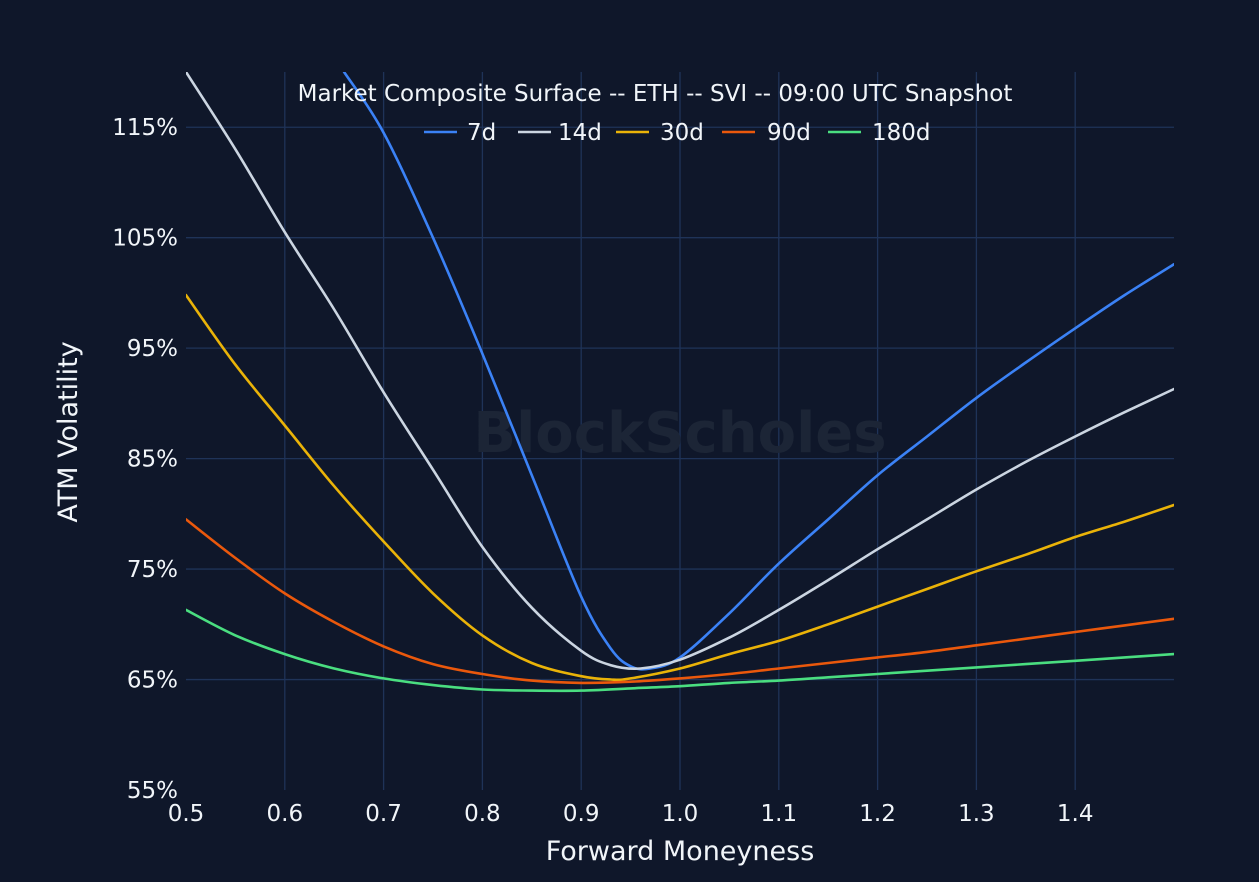  Describe the element at coordinates (581, 814) in the screenshot. I see `x-tick-label: 0.9` at that location.